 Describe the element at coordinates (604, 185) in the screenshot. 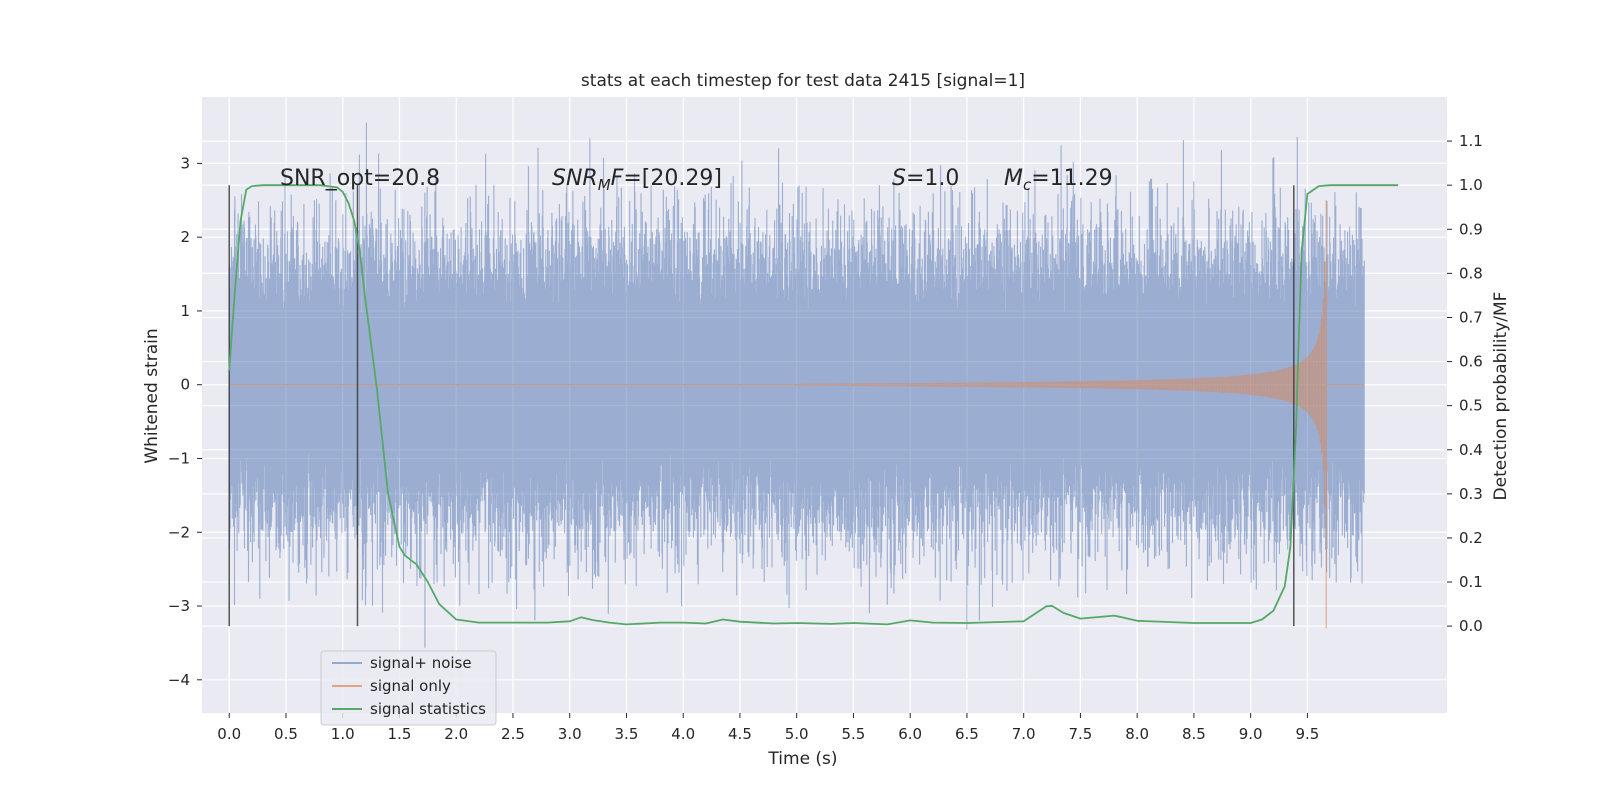

I see `annotation-snr-mf-sub: M` at that location.